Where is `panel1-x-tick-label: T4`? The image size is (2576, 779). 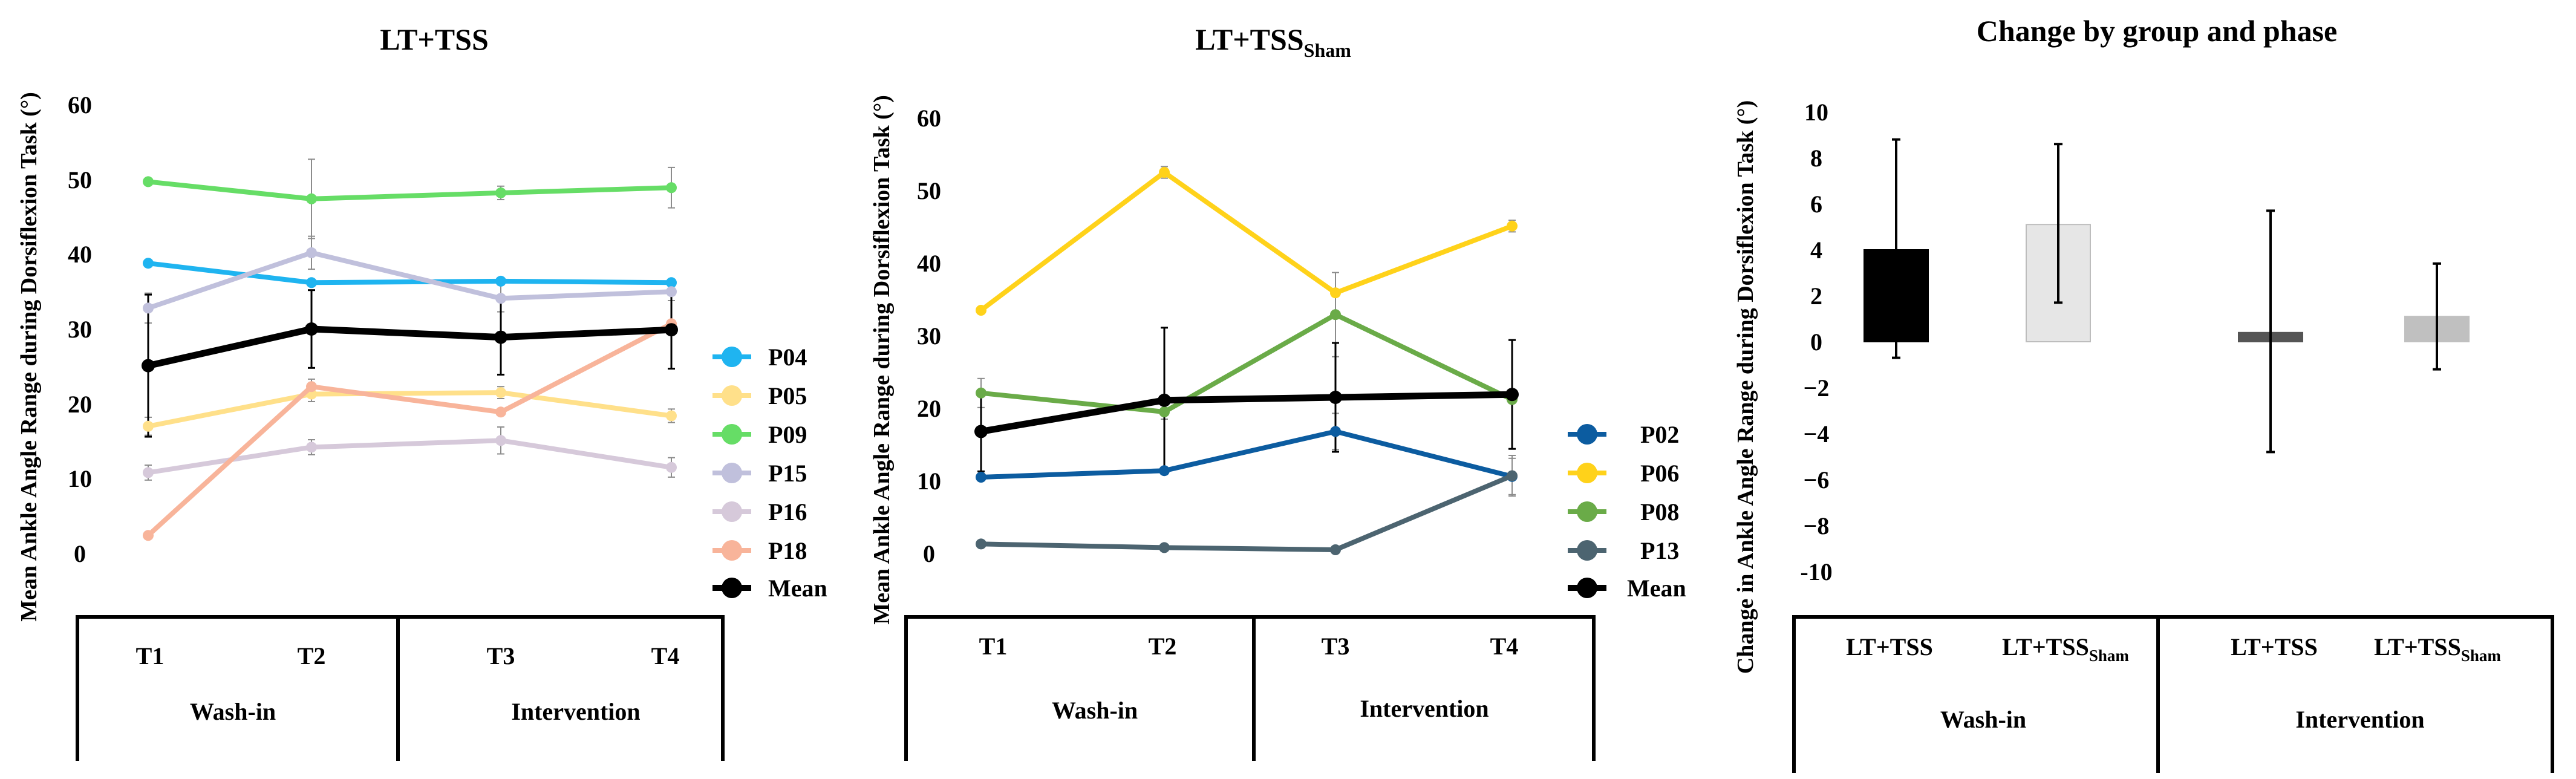
panel1-x-tick-label: T4 is located at coordinates (665, 656).